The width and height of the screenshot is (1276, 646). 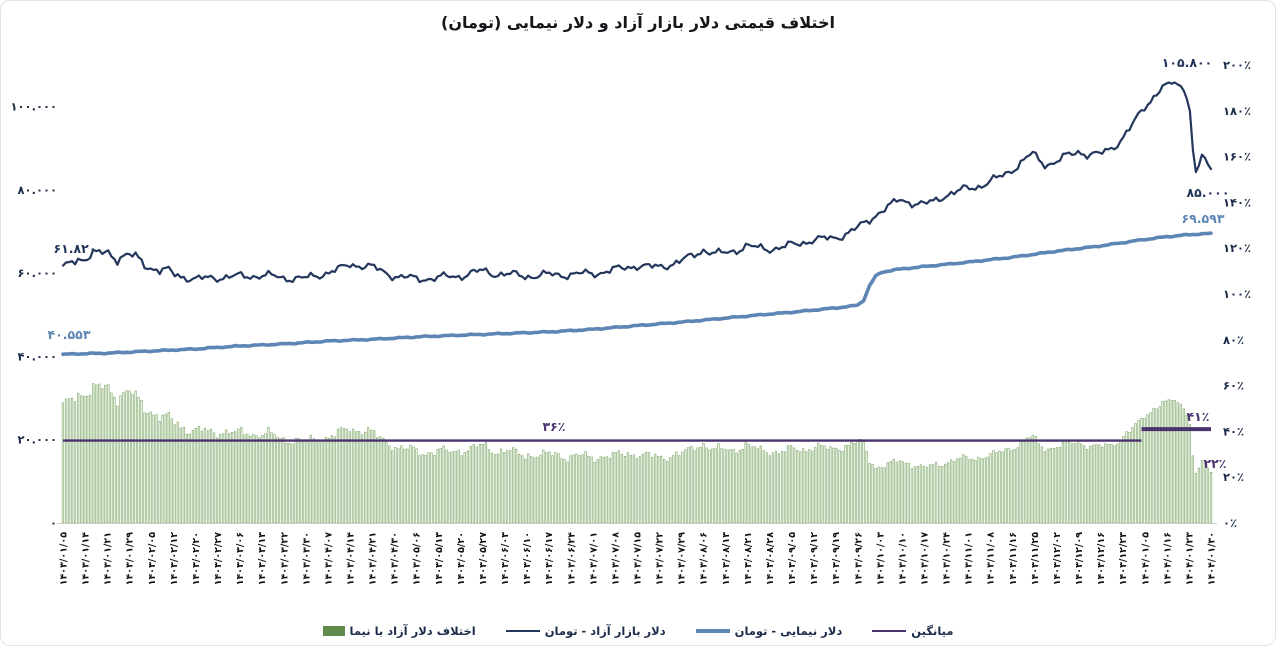 What do you see at coordinates (1237, 111) in the screenshot?
I see `right-tick-label: ۱۸۰٪` at bounding box center [1237, 111].